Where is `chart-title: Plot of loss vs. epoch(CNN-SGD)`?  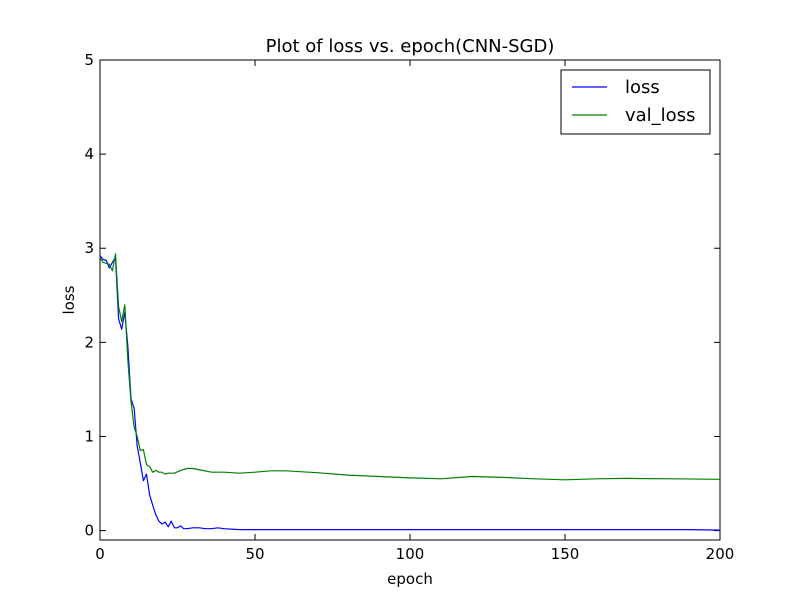 chart-title: Plot of loss vs. epoch(CNN-SGD) is located at coordinates (410, 46).